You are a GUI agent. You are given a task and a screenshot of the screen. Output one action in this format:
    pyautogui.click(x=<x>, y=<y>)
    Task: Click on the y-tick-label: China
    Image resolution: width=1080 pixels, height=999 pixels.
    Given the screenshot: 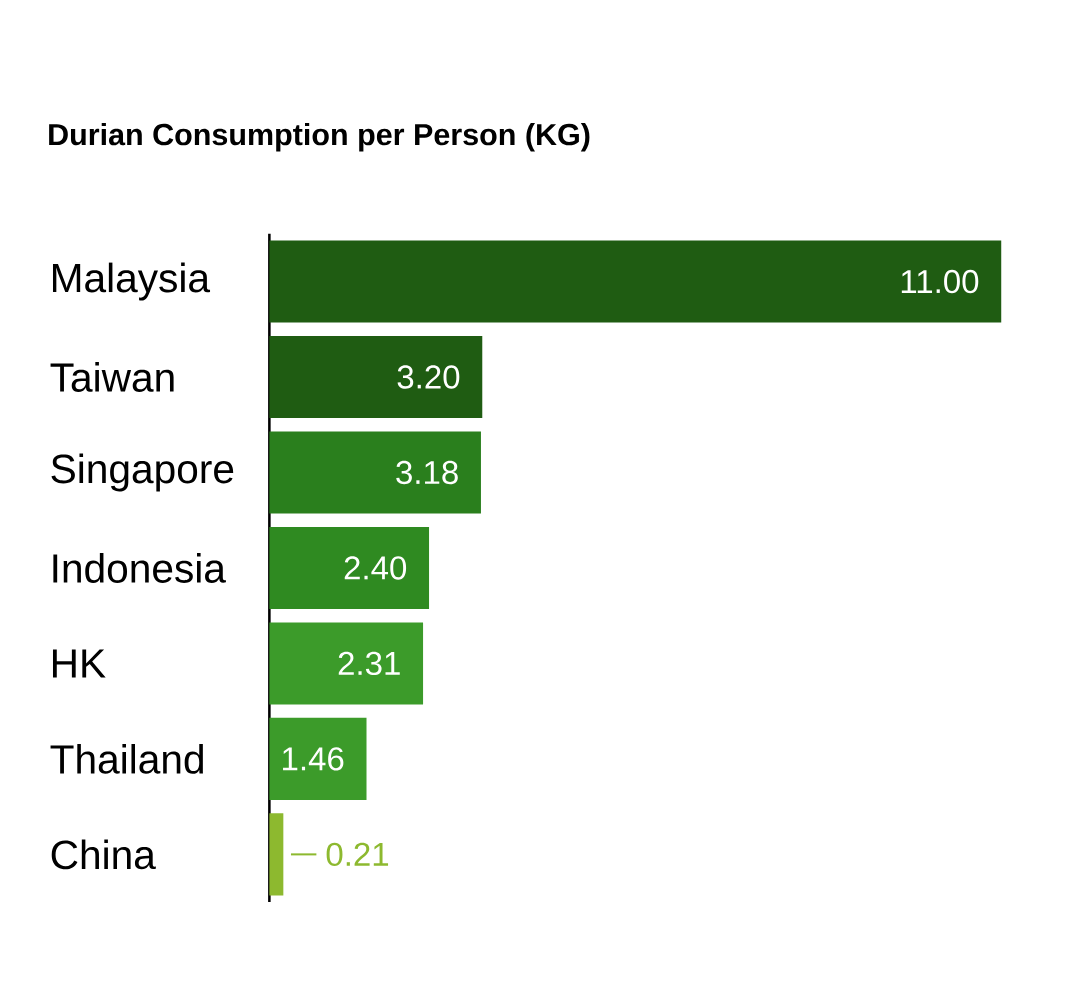 What is the action you would take?
    pyautogui.click(x=103, y=854)
    